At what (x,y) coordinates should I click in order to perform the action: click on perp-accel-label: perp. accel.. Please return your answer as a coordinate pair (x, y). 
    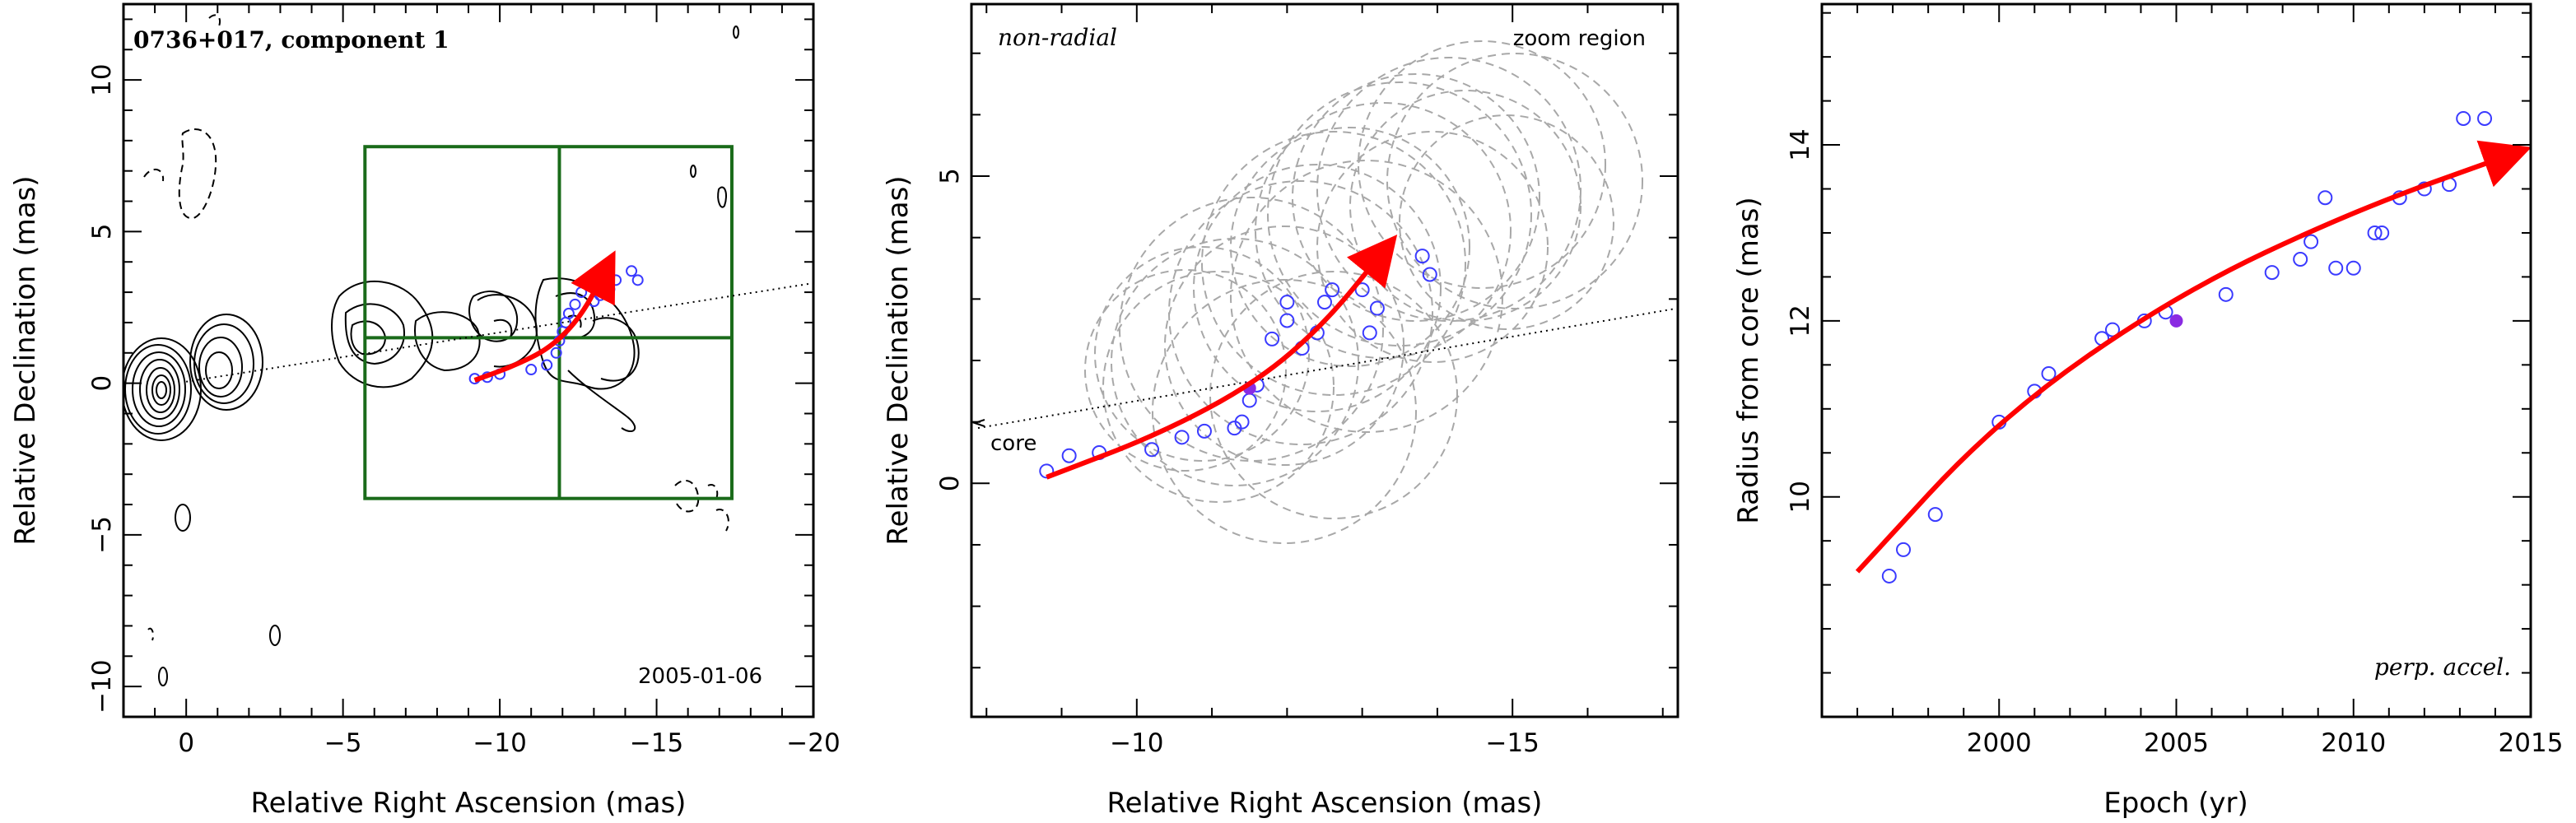
    Looking at the image, I should click on (2442, 667).